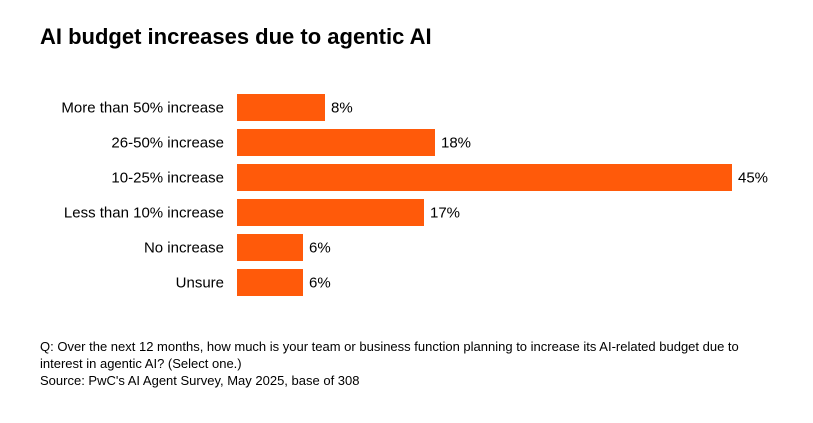  Describe the element at coordinates (236, 36) in the screenshot. I see `chart-title: AI budget increases due to agentic AI` at that location.